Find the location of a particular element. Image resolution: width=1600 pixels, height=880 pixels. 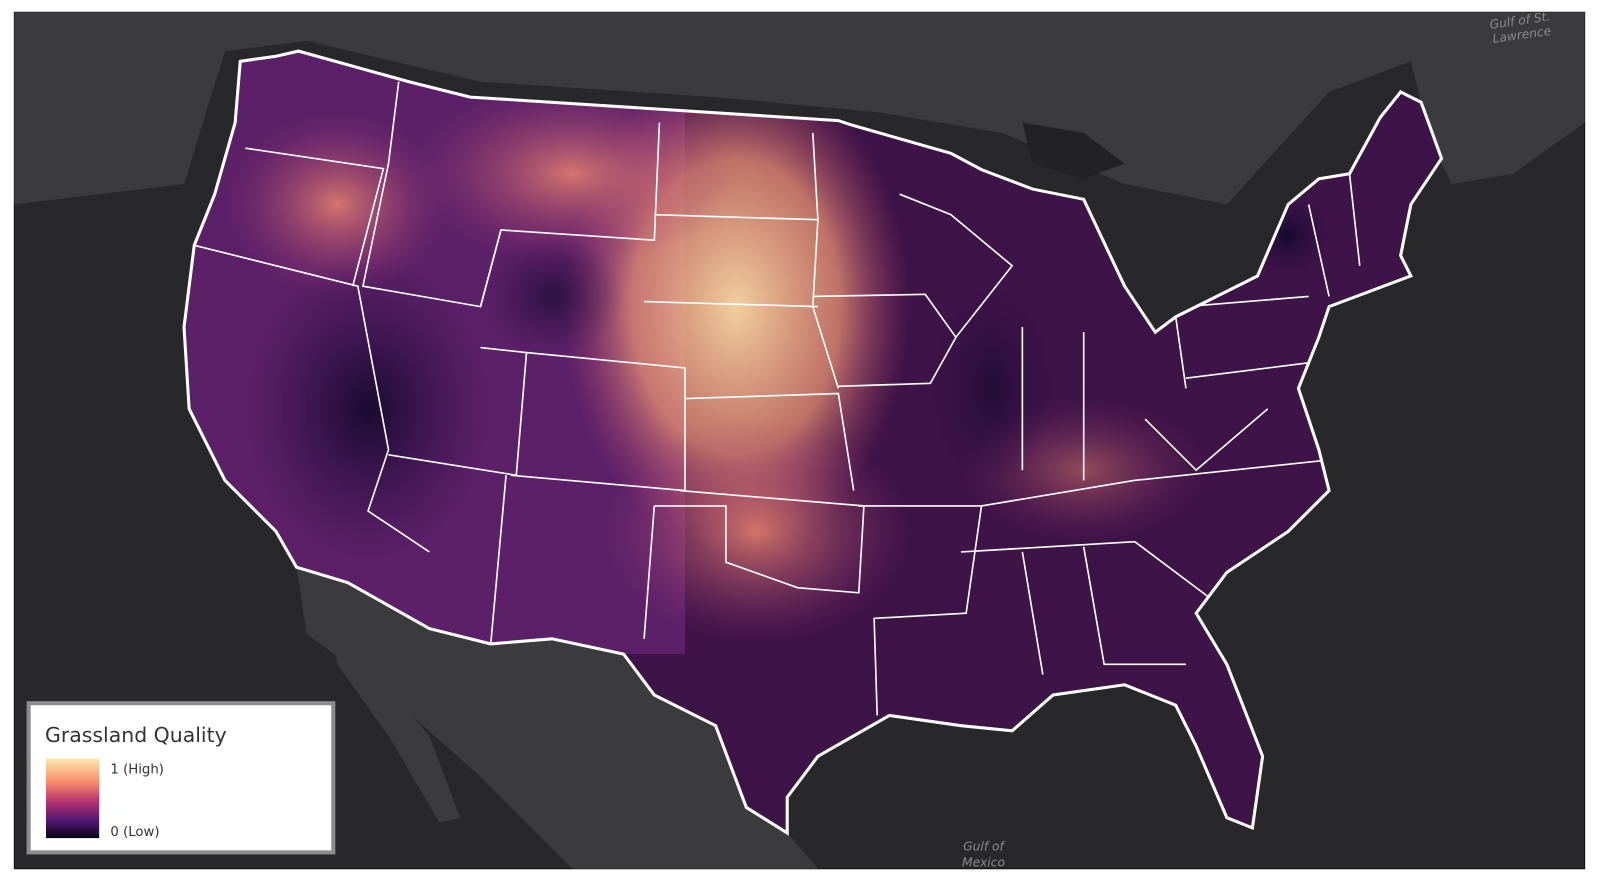

lake-superior is located at coordinates (1073, 150).